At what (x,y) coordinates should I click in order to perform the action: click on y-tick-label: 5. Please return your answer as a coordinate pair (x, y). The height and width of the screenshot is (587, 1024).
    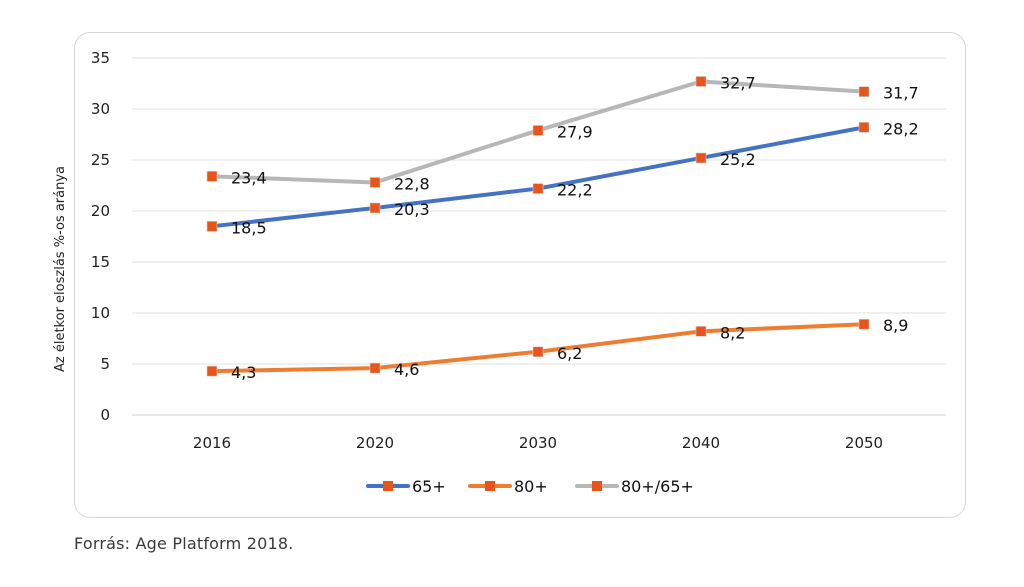
    Looking at the image, I should click on (105, 364).